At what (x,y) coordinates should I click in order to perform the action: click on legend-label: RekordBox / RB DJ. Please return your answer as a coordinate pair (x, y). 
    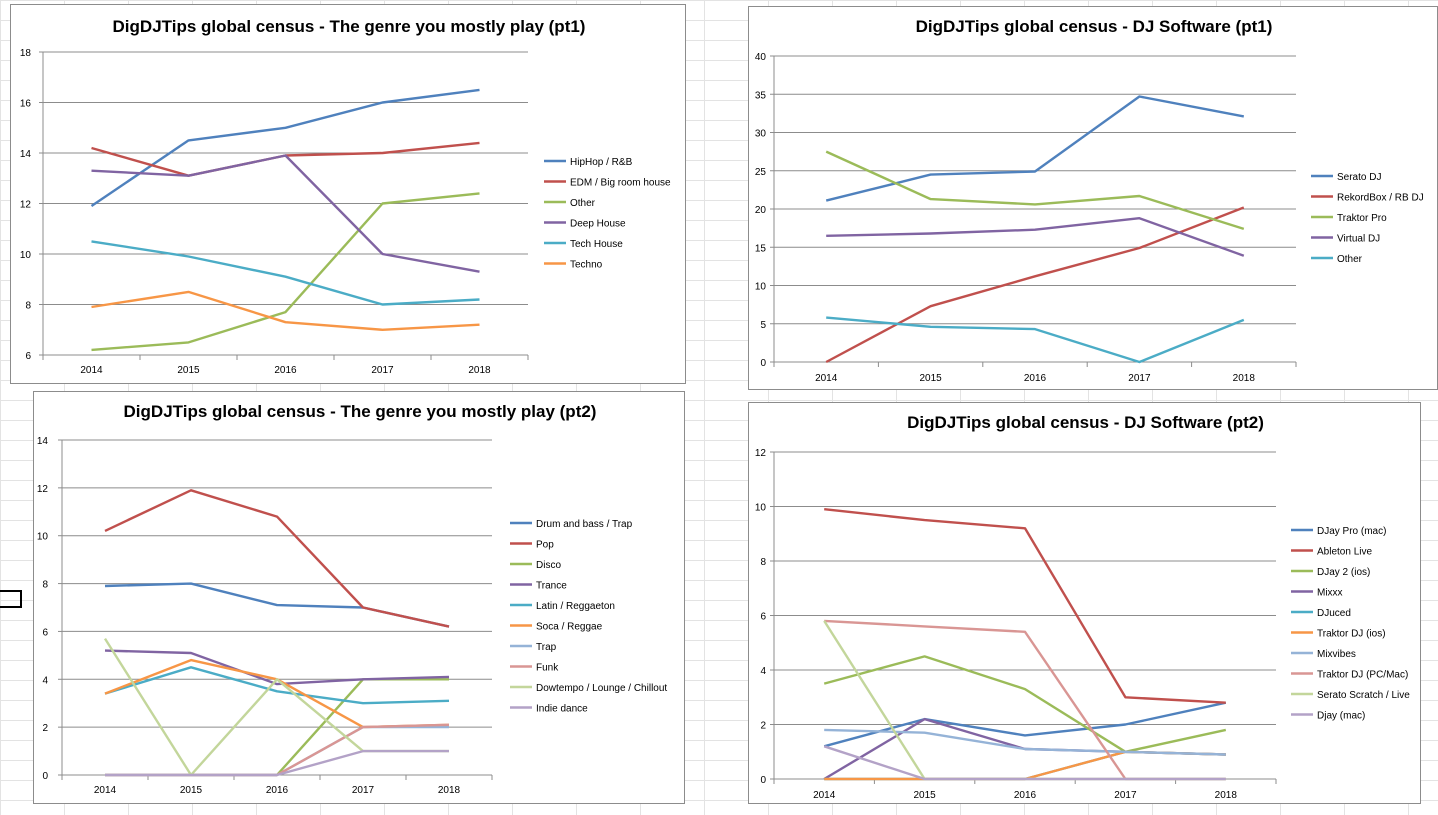
    Looking at the image, I should click on (1380, 198).